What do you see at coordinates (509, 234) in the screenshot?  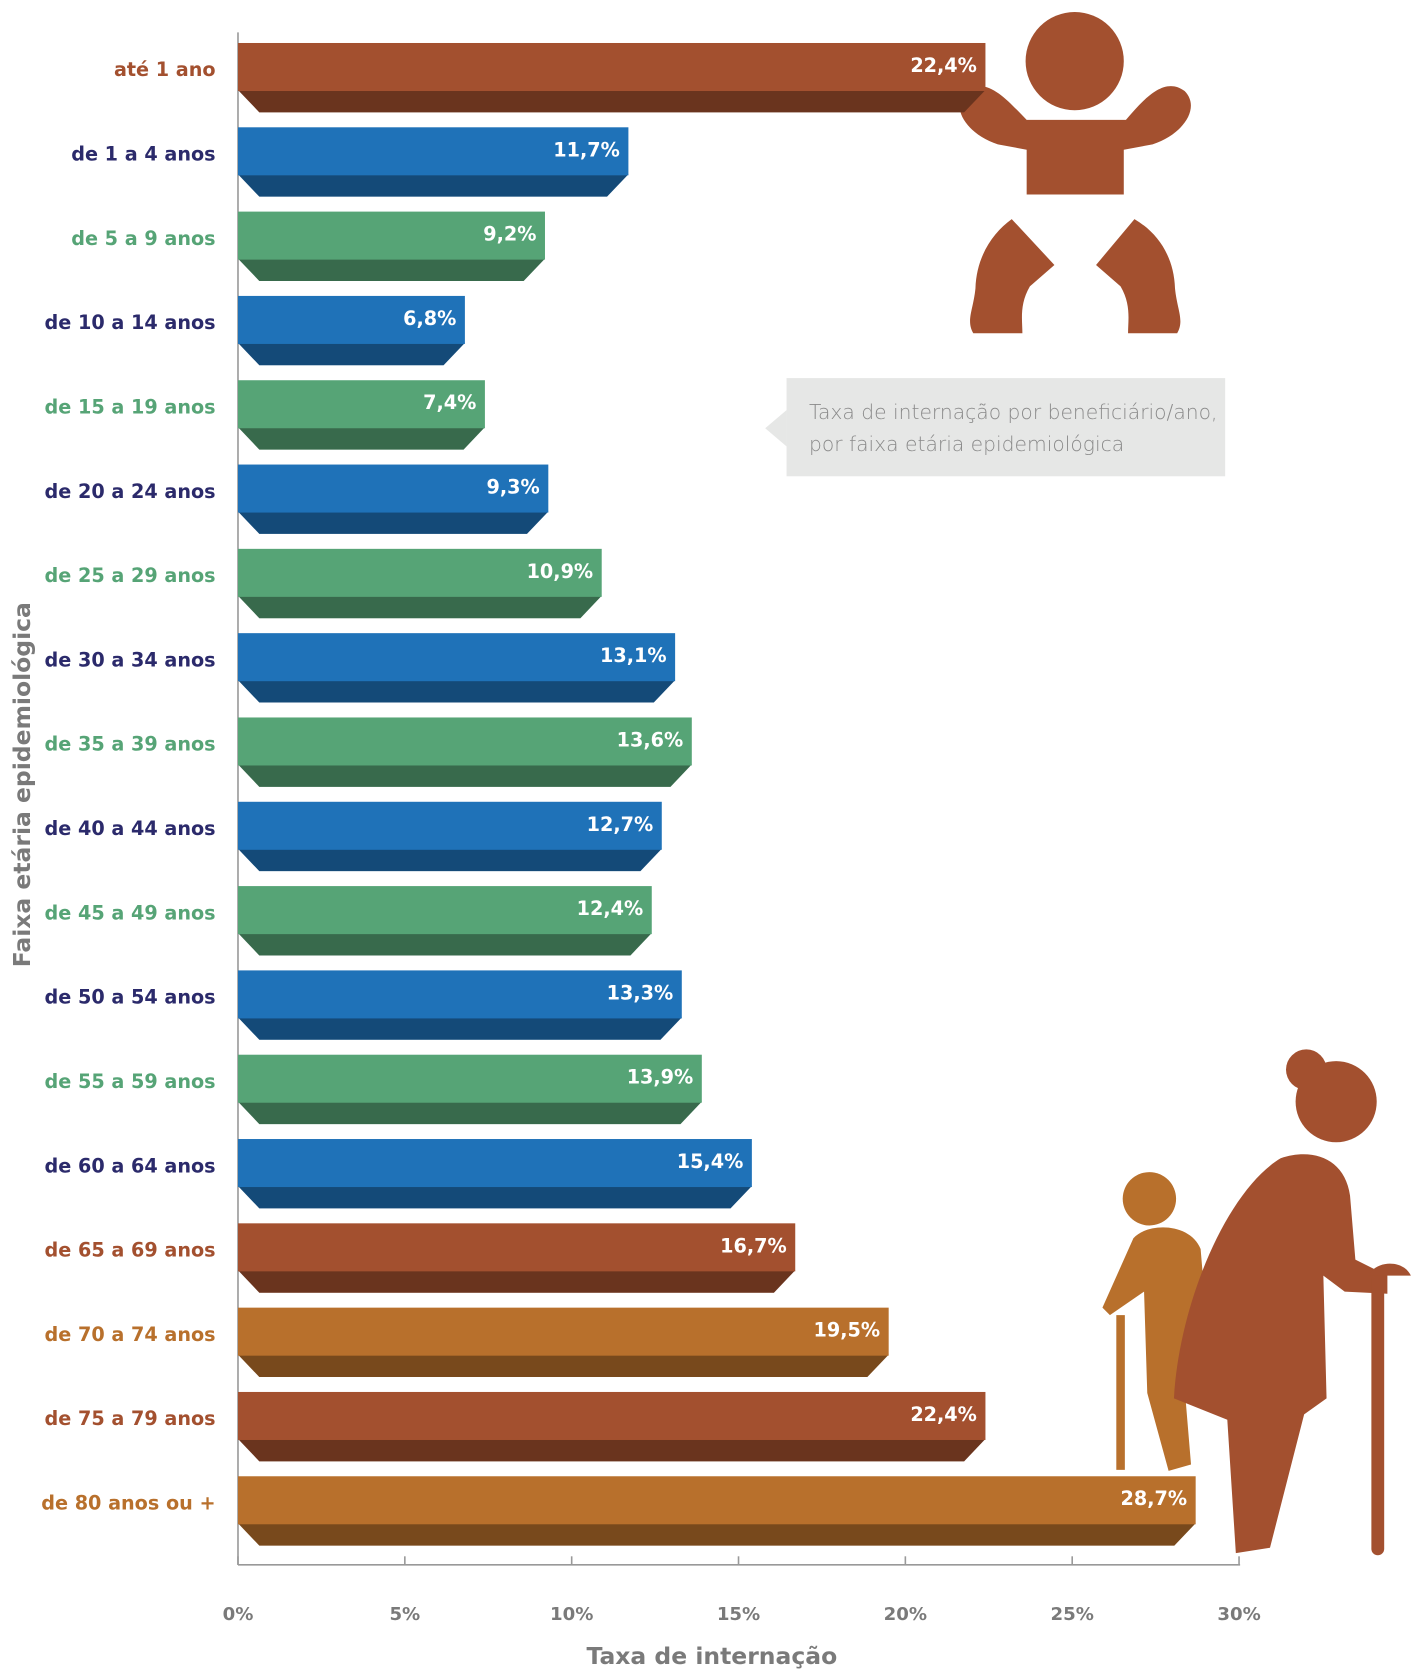 I see `value-label: 9,2%` at bounding box center [509, 234].